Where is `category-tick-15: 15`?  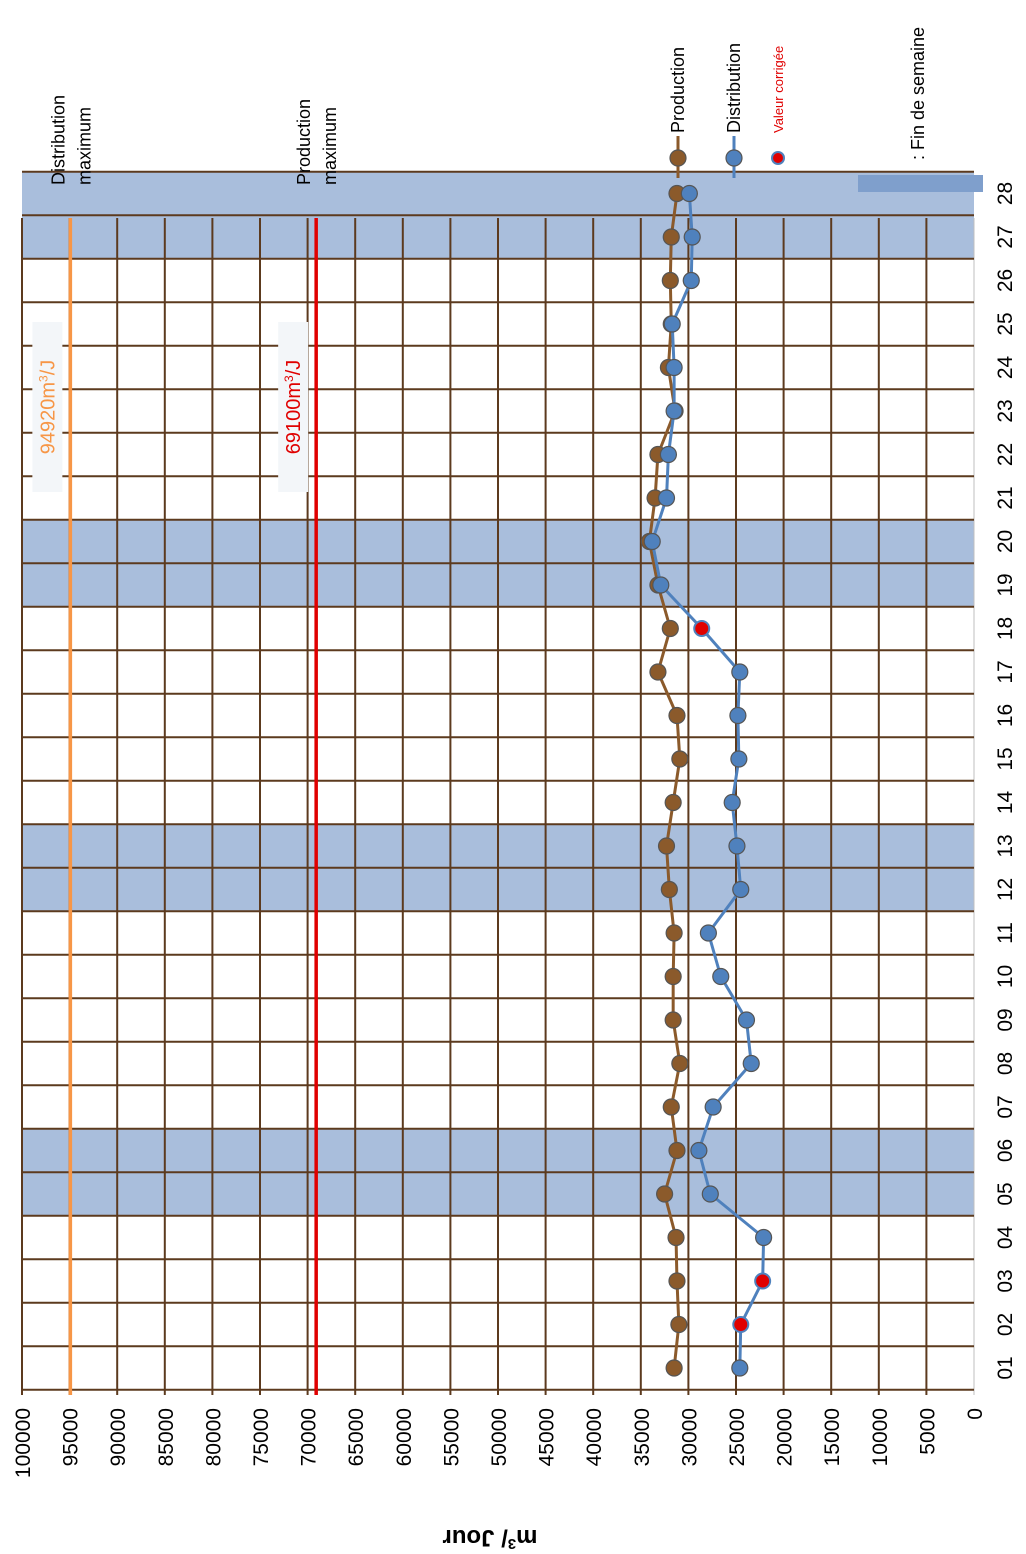
category-tick-15: 15 is located at coordinates (1005, 758).